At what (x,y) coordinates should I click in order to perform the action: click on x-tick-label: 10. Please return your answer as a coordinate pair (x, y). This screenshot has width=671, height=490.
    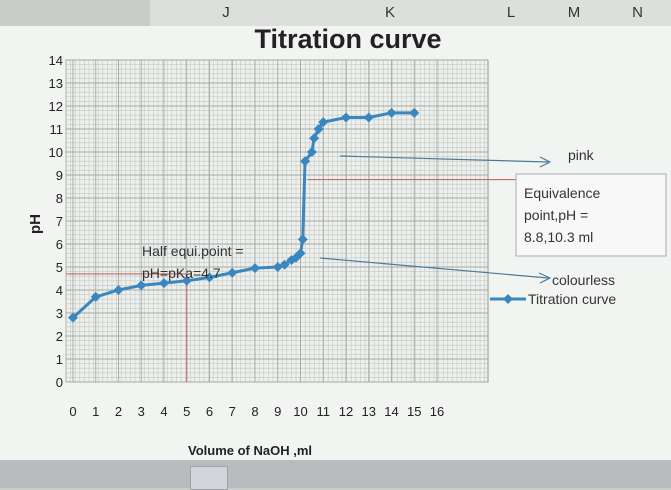
    Looking at the image, I should click on (300, 411).